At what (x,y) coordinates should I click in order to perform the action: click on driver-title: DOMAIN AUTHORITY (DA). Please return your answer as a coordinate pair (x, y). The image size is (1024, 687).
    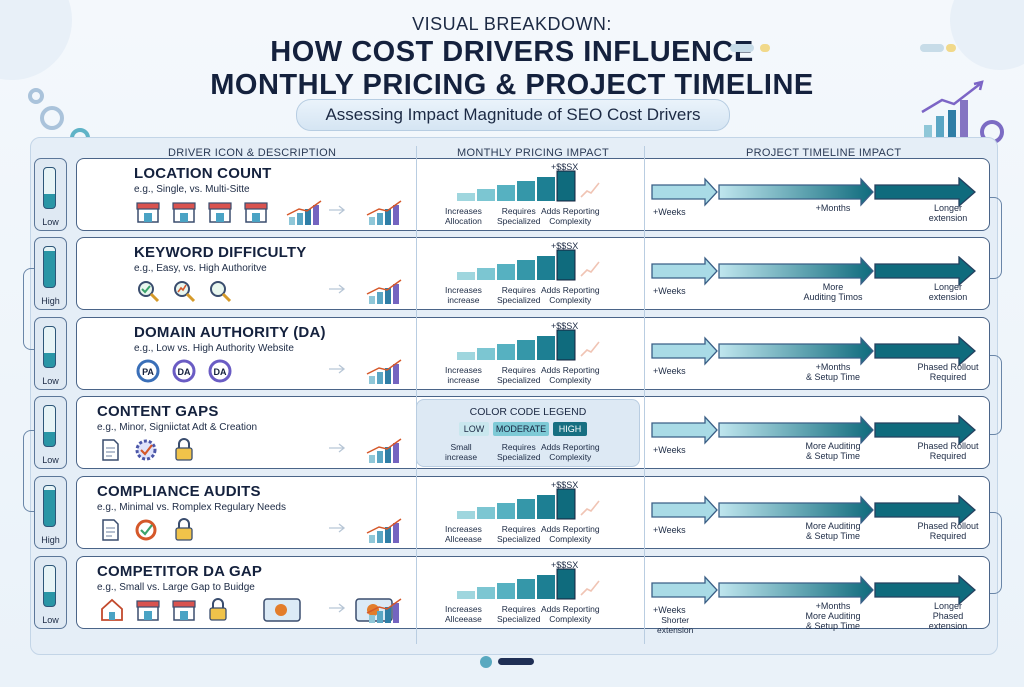
    Looking at the image, I should click on (230, 332).